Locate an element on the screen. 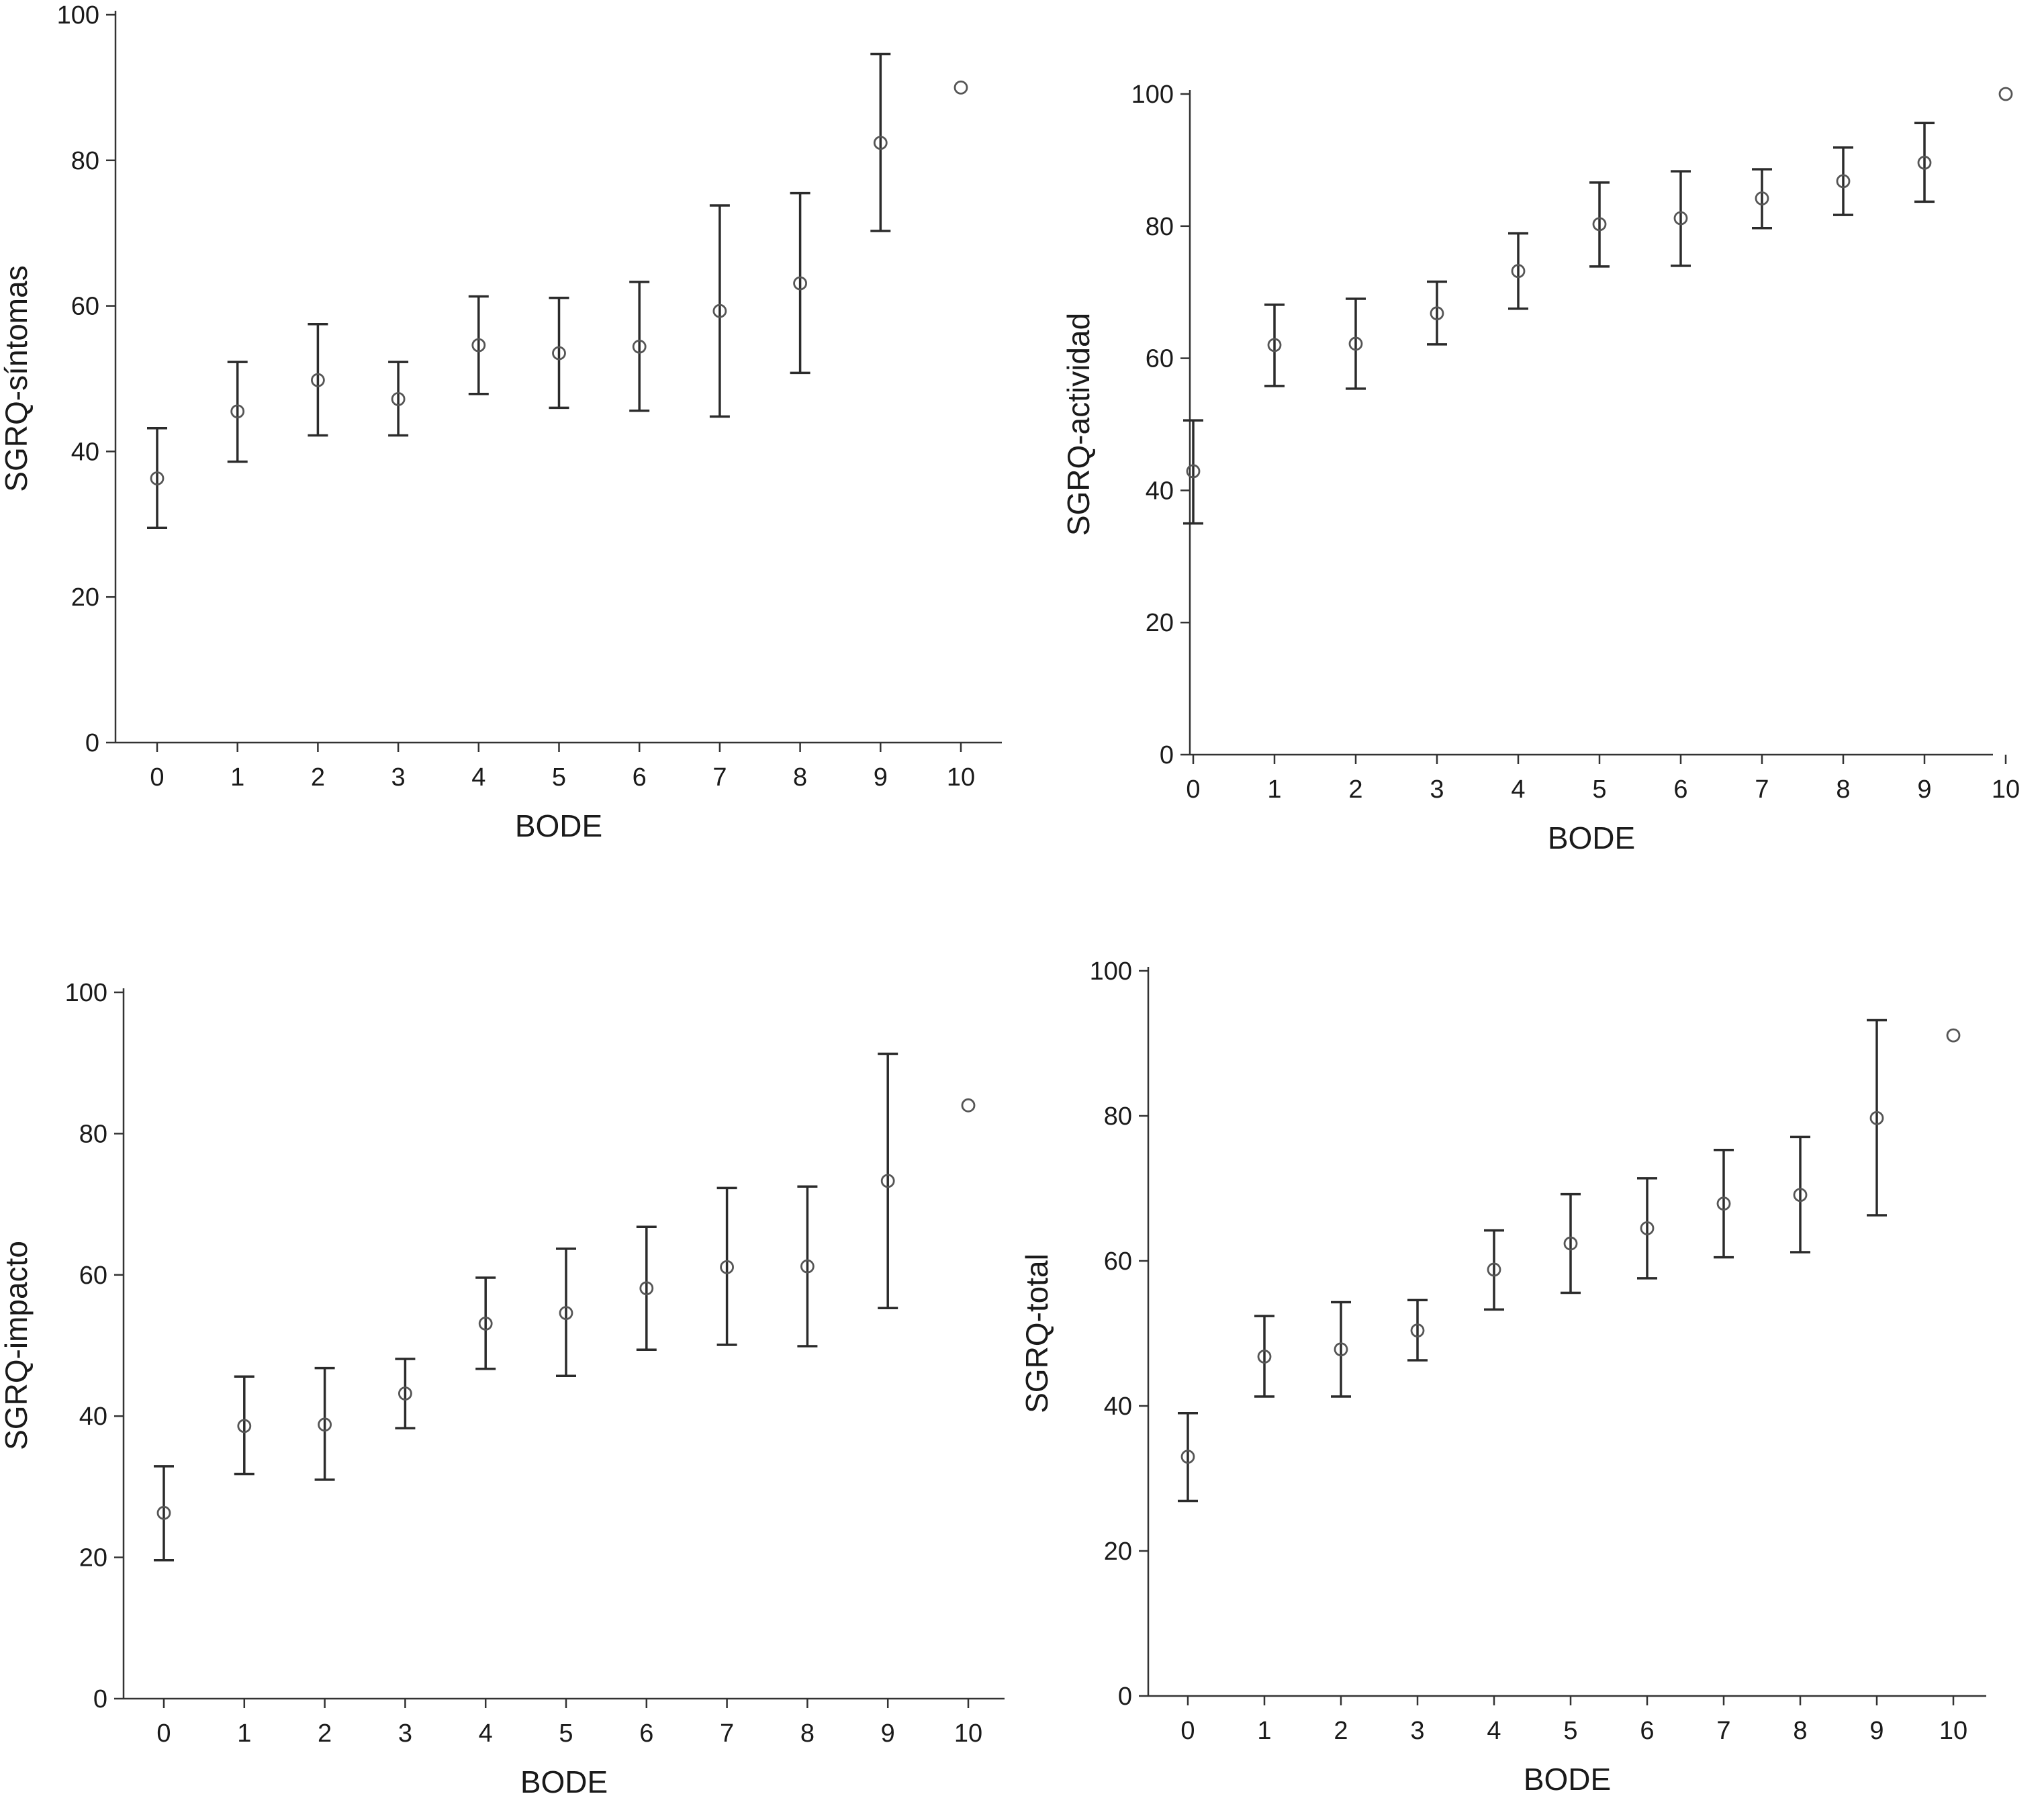  y-axis-label: SGRQ-impacto is located at coordinates (17, 1345).